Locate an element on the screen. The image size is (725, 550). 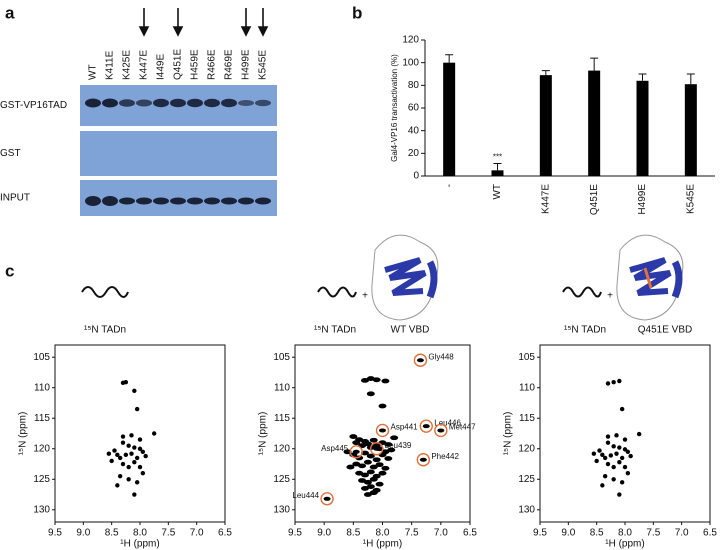
peak-label: Met447 is located at coordinates (462, 427).